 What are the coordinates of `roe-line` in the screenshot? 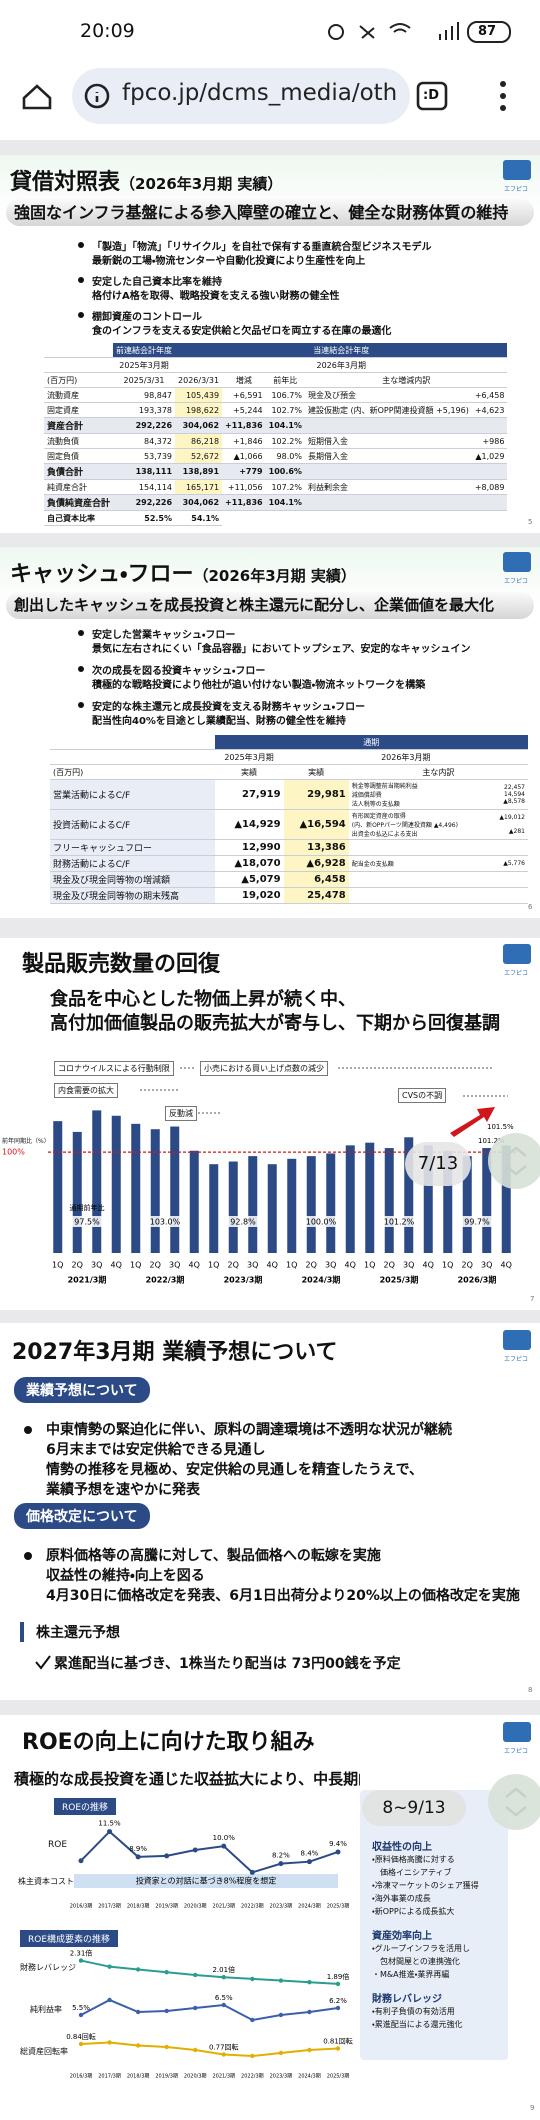 It's located at (209, 1852).